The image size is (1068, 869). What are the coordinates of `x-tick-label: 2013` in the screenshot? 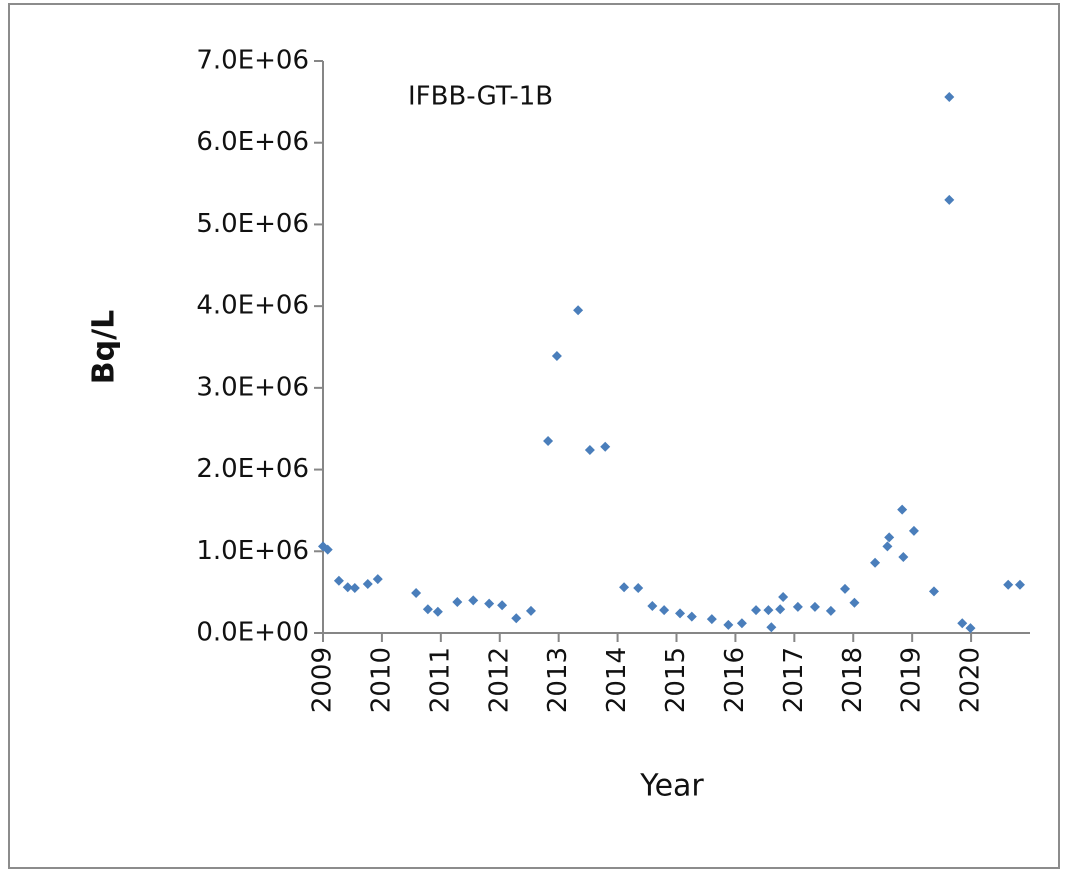 It's located at (558, 680).